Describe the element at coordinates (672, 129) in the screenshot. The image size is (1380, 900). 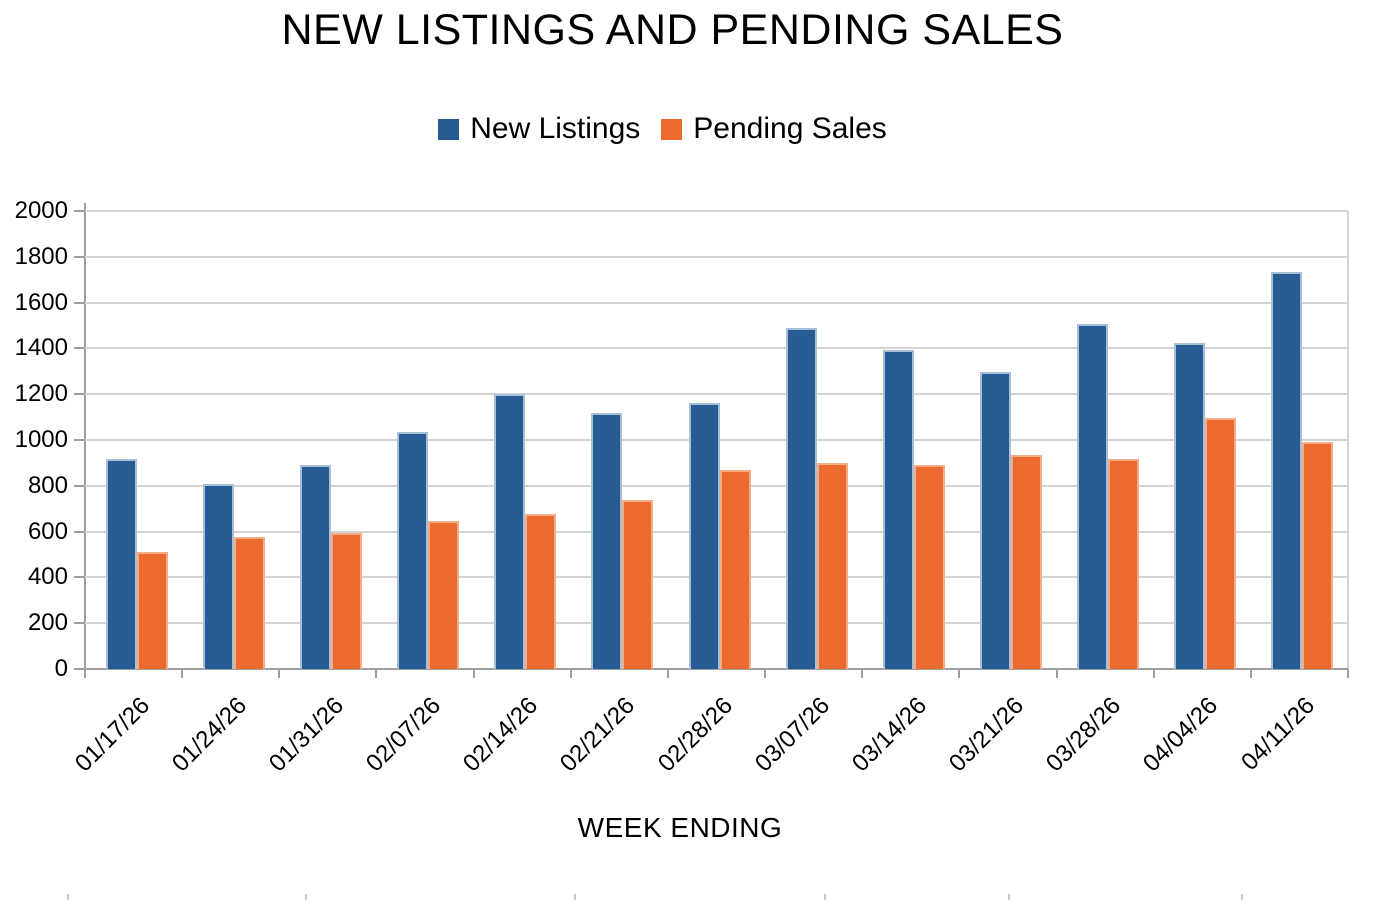
I see `pending-sales-swatch-icon` at that location.